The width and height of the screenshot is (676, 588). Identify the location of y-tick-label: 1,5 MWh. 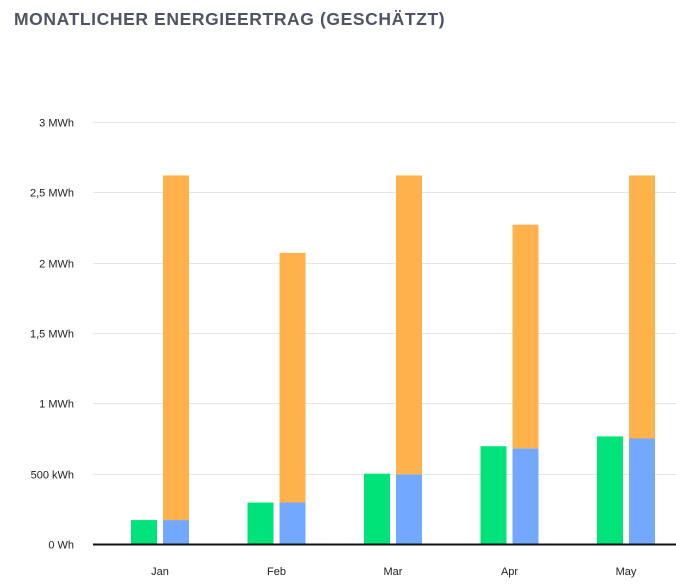
(52, 335).